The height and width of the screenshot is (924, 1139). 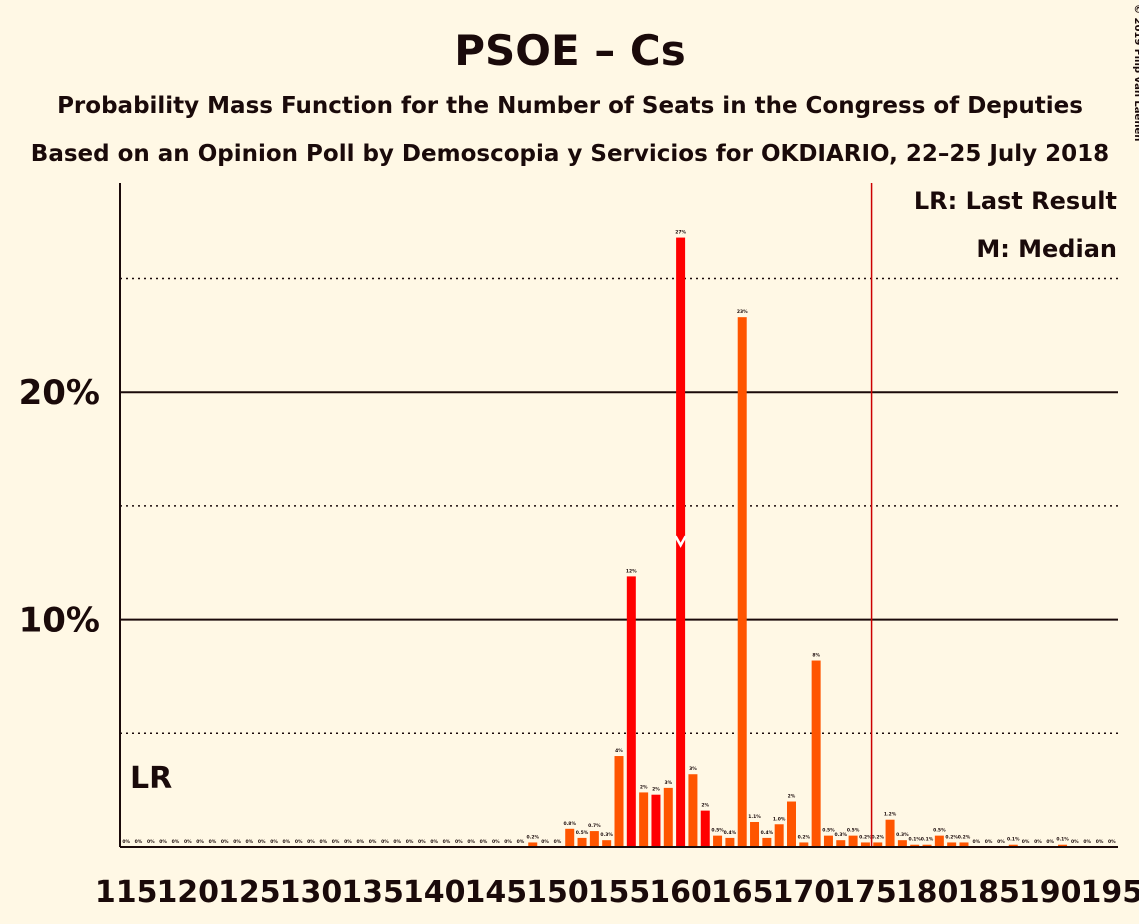 What do you see at coordinates (730, 833) in the screenshot?
I see `data-label: 0.4%` at bounding box center [730, 833].